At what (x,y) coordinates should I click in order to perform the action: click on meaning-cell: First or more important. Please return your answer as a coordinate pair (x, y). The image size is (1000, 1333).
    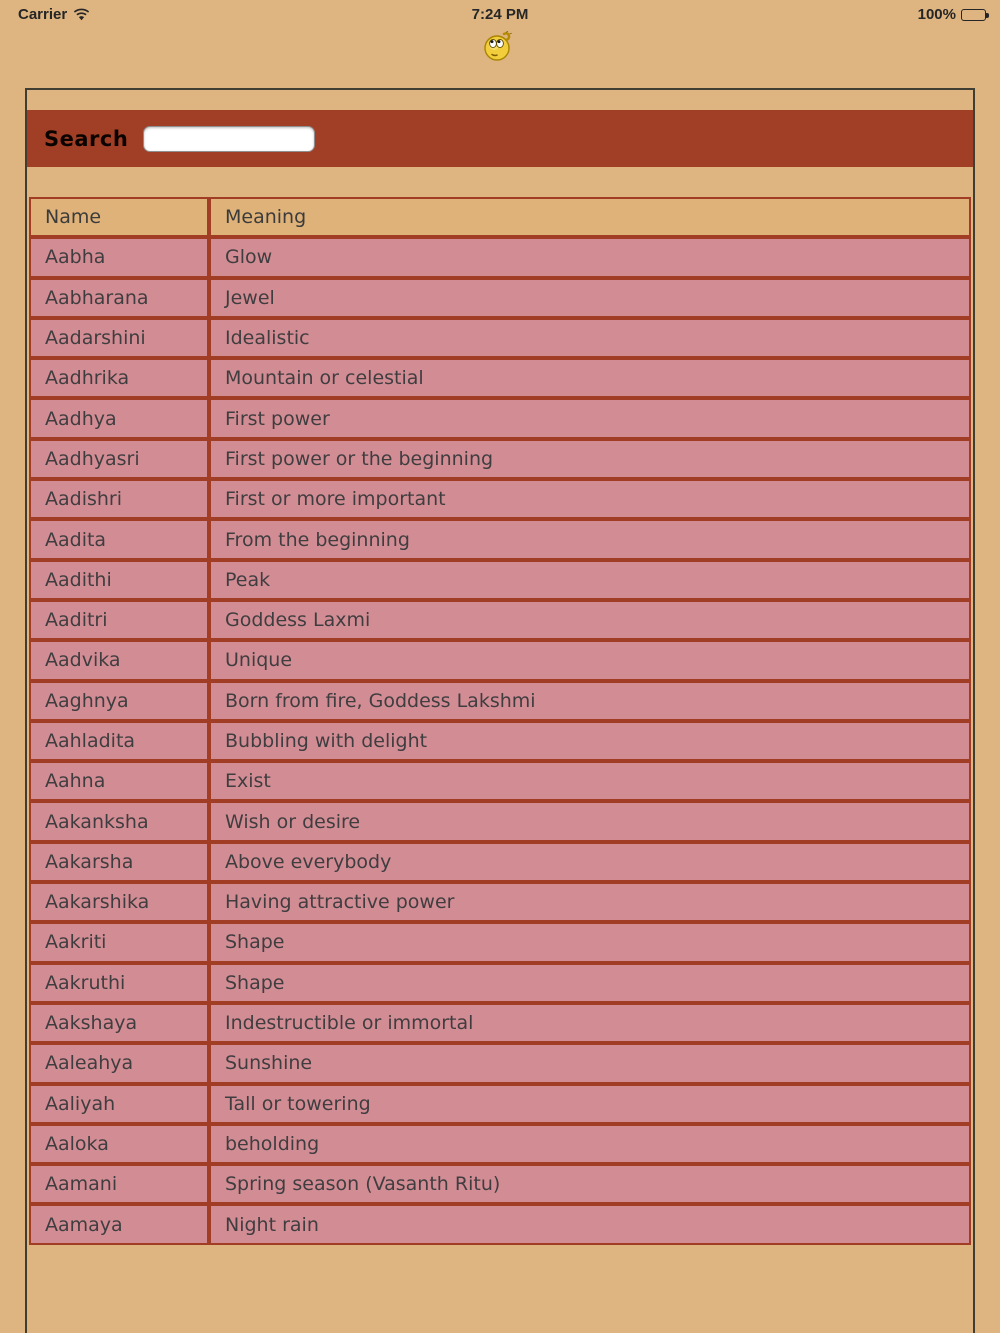
    Looking at the image, I should click on (590, 499).